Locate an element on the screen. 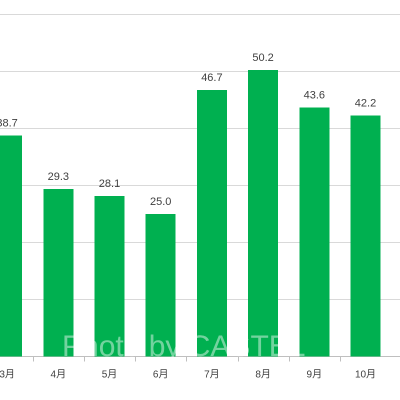 The image size is (400, 400). x-tick-8: 10月 is located at coordinates (365, 375).